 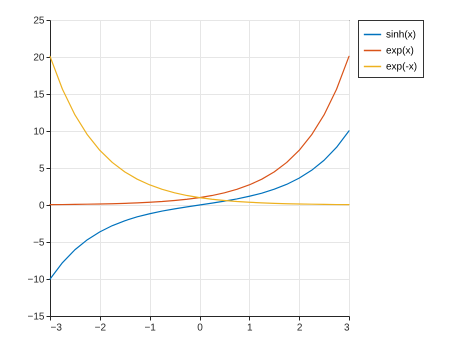 I want to click on legend-label: exp(-x), so click(x=402, y=67).